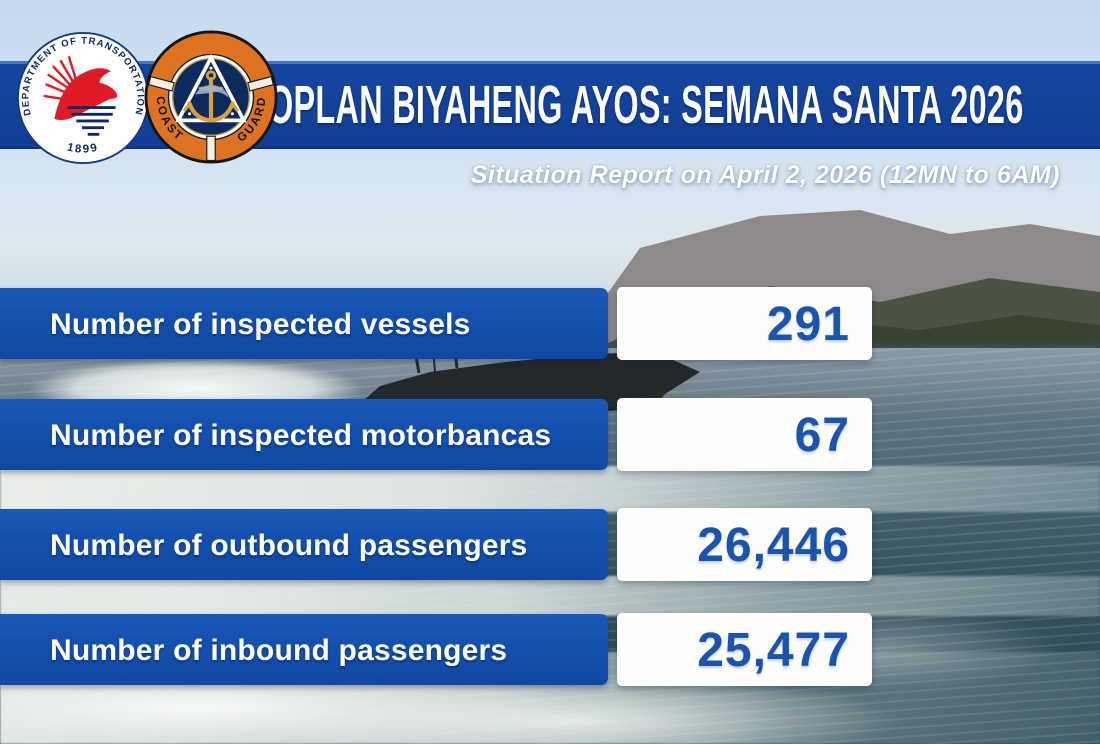 This screenshot has width=1100, height=744. I want to click on dotr-year-text: 1899, so click(82, 148).